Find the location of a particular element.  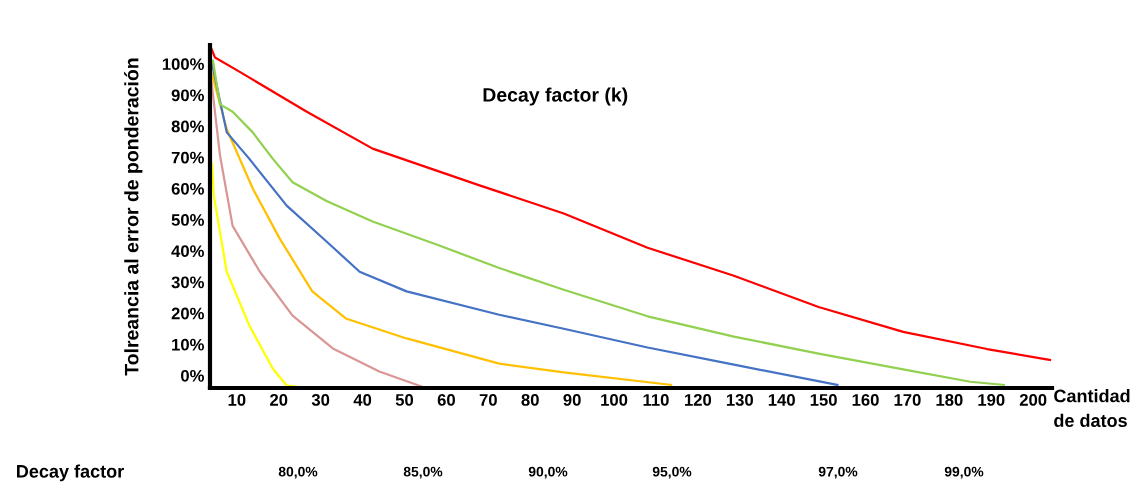

x-tick-label: 150 is located at coordinates (823, 400).